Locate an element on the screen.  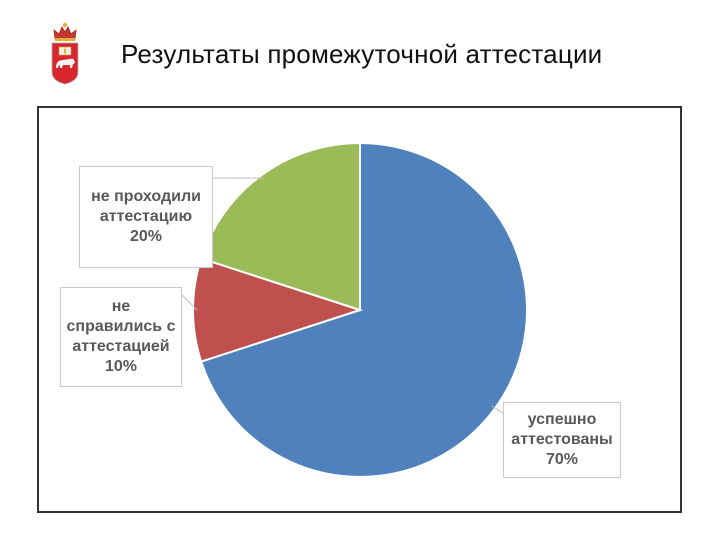
data-label-line: аттестованы is located at coordinates (562, 439).